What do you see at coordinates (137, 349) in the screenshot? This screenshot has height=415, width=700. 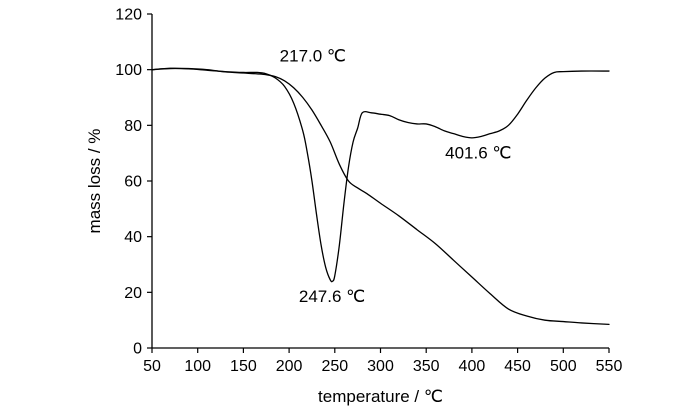 I see `y-tick-label: 0` at bounding box center [137, 349].